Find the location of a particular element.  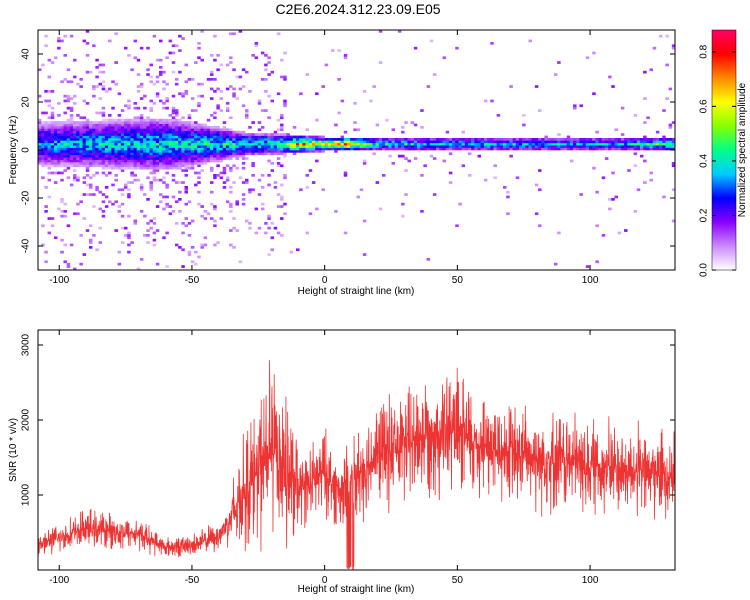

colorbar-tick-label: 0.4 is located at coordinates (704, 161).